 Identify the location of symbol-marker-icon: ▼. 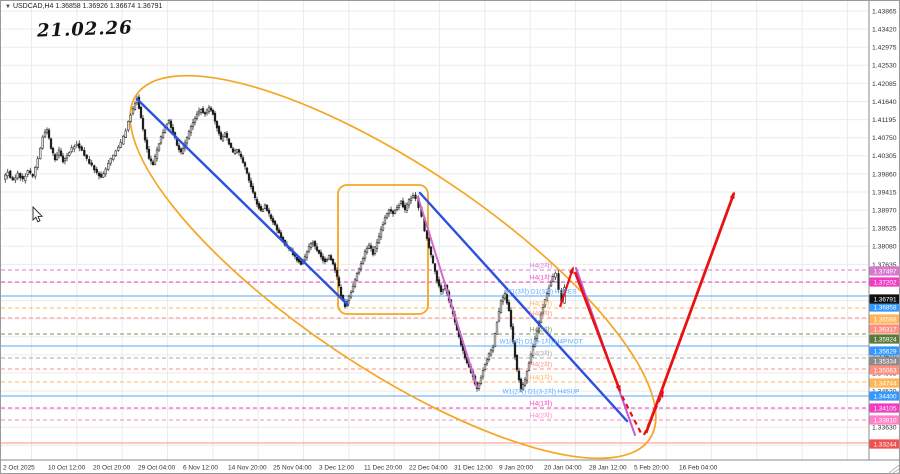
(8, 7).